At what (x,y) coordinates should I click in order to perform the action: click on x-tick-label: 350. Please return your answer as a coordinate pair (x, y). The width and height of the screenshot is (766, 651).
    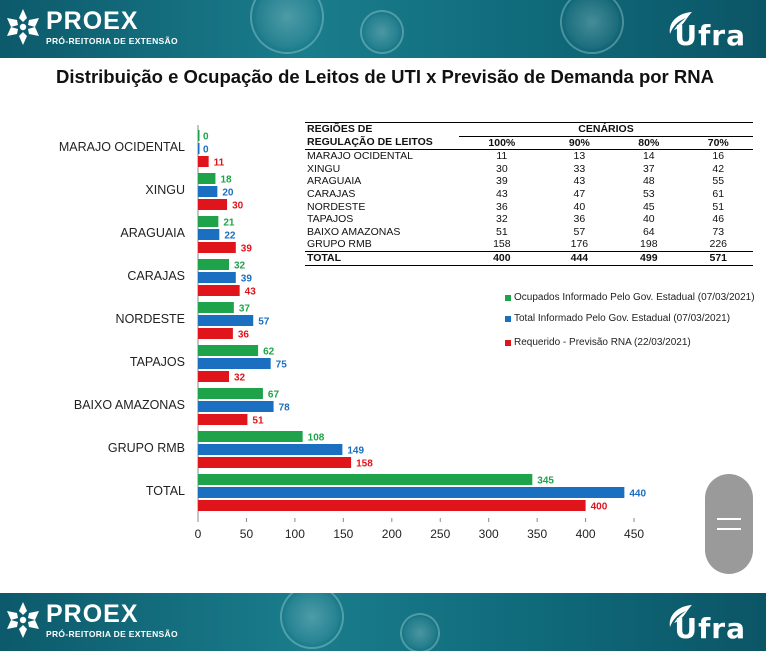
    Looking at the image, I should click on (537, 534).